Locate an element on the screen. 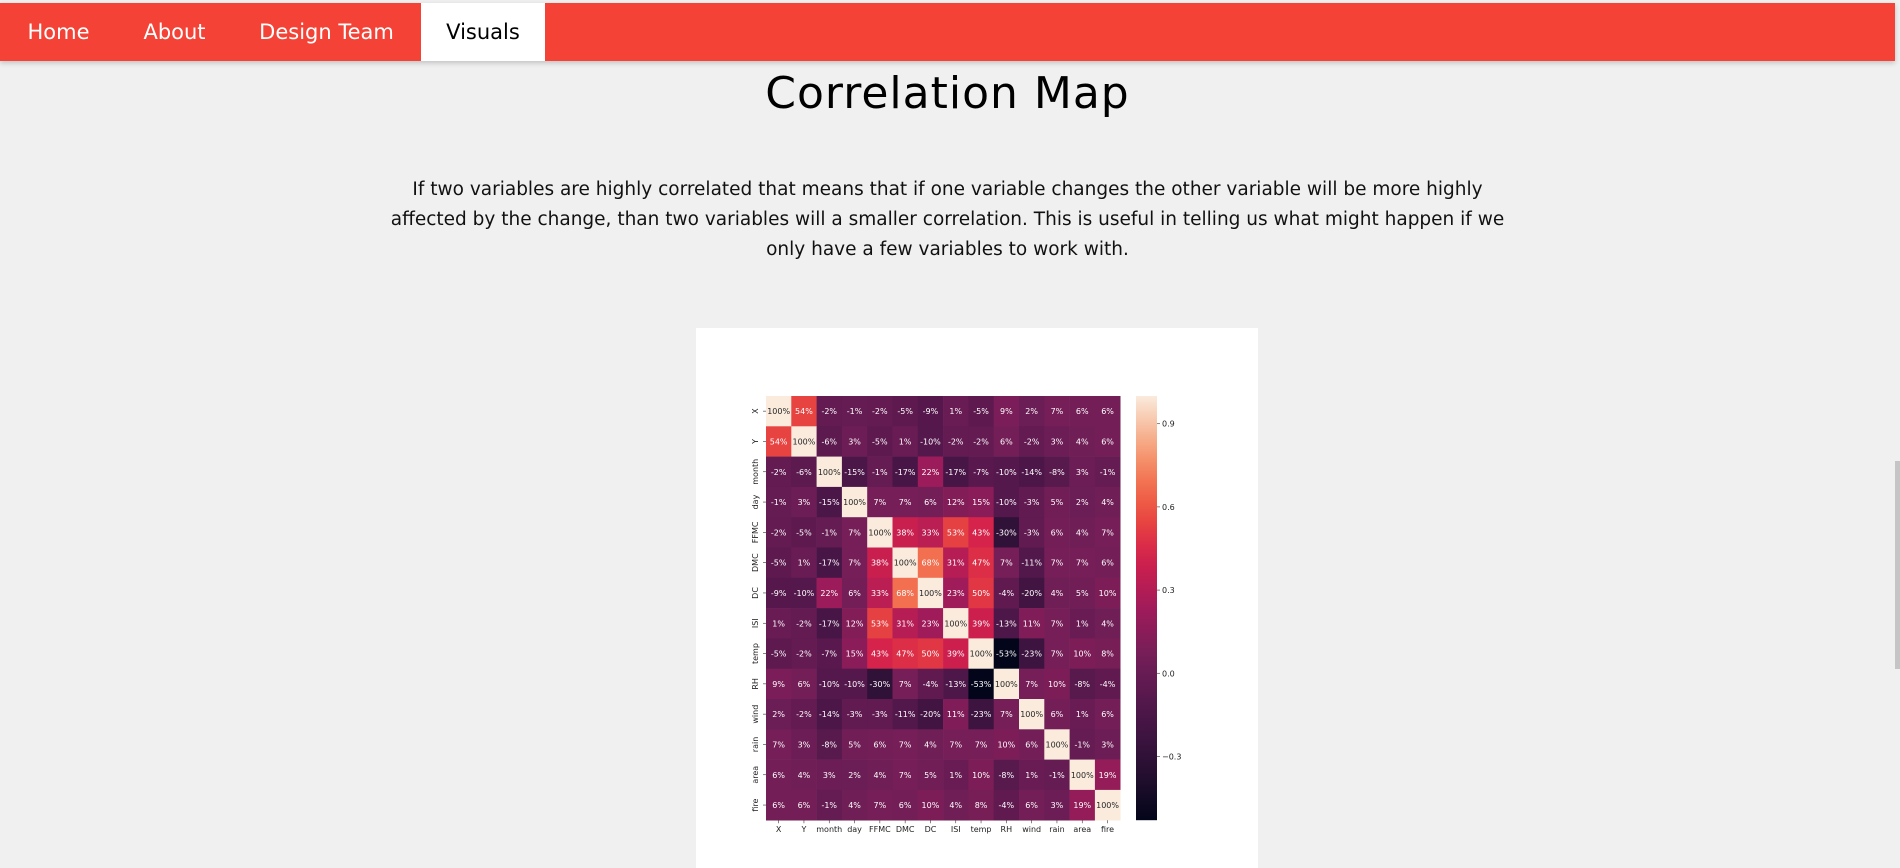  colorbar-tick-label: 0.0 is located at coordinates (1168, 673).